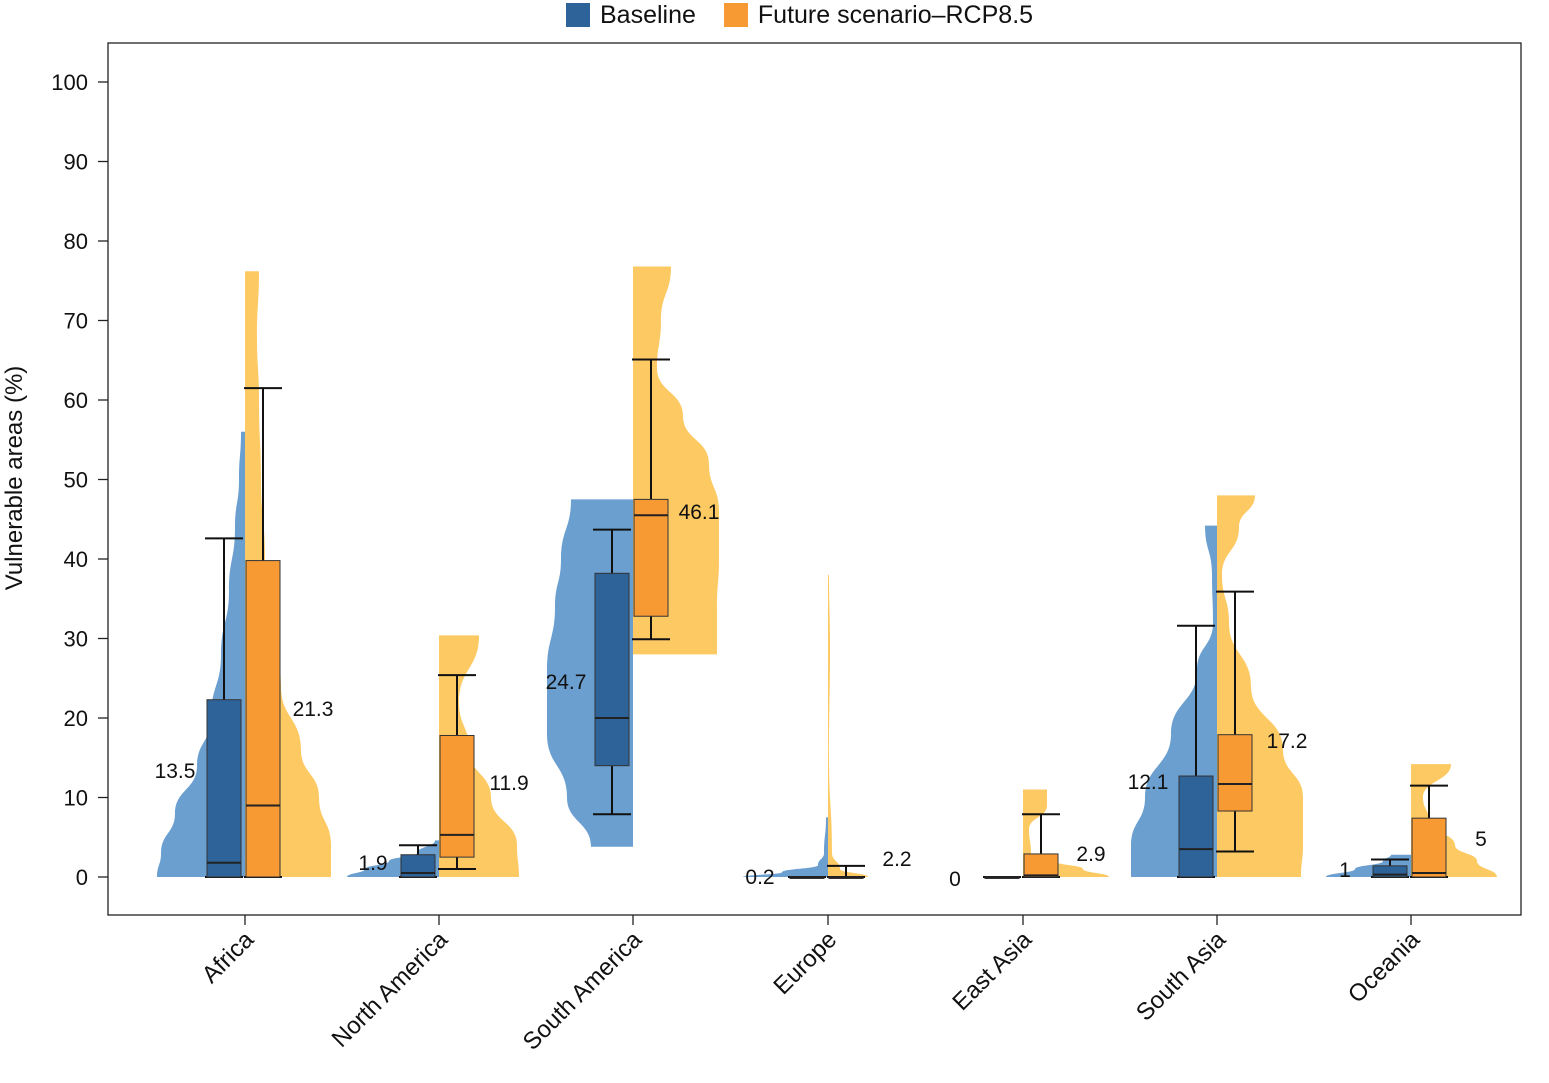 This screenshot has width=1549, height=1083. Describe the element at coordinates (1287, 741) in the screenshot. I see `mean-label-future-south-asia: 17.2` at that location.